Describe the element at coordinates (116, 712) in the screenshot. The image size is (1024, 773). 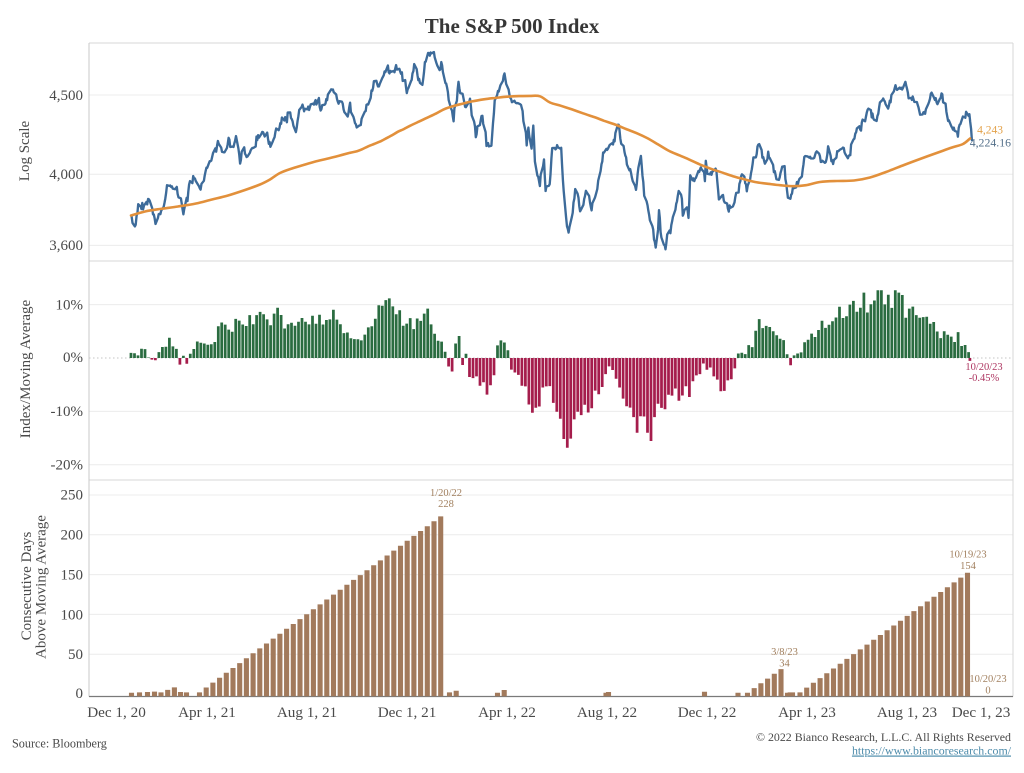
I see `svg-text: Dec 1, 20` at that location.